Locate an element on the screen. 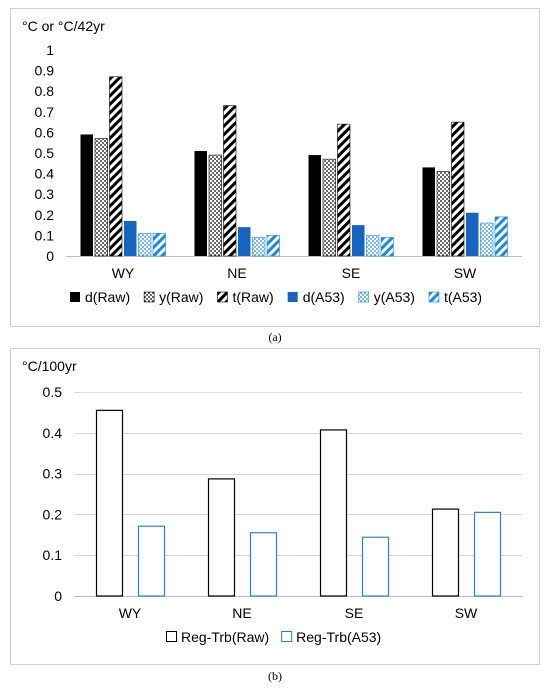 Image resolution: width=550 pixels, height=688 pixels. chart-a-ytick-label: 0.6 is located at coordinates (45, 132).